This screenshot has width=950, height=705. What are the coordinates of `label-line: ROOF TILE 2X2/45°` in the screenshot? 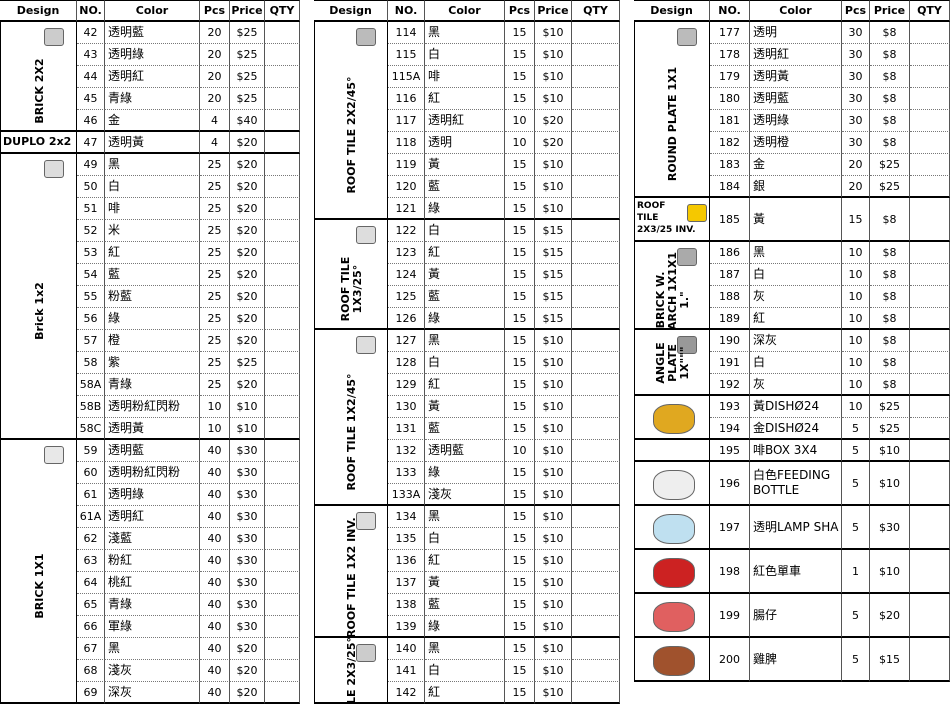 It's located at (351, 135).